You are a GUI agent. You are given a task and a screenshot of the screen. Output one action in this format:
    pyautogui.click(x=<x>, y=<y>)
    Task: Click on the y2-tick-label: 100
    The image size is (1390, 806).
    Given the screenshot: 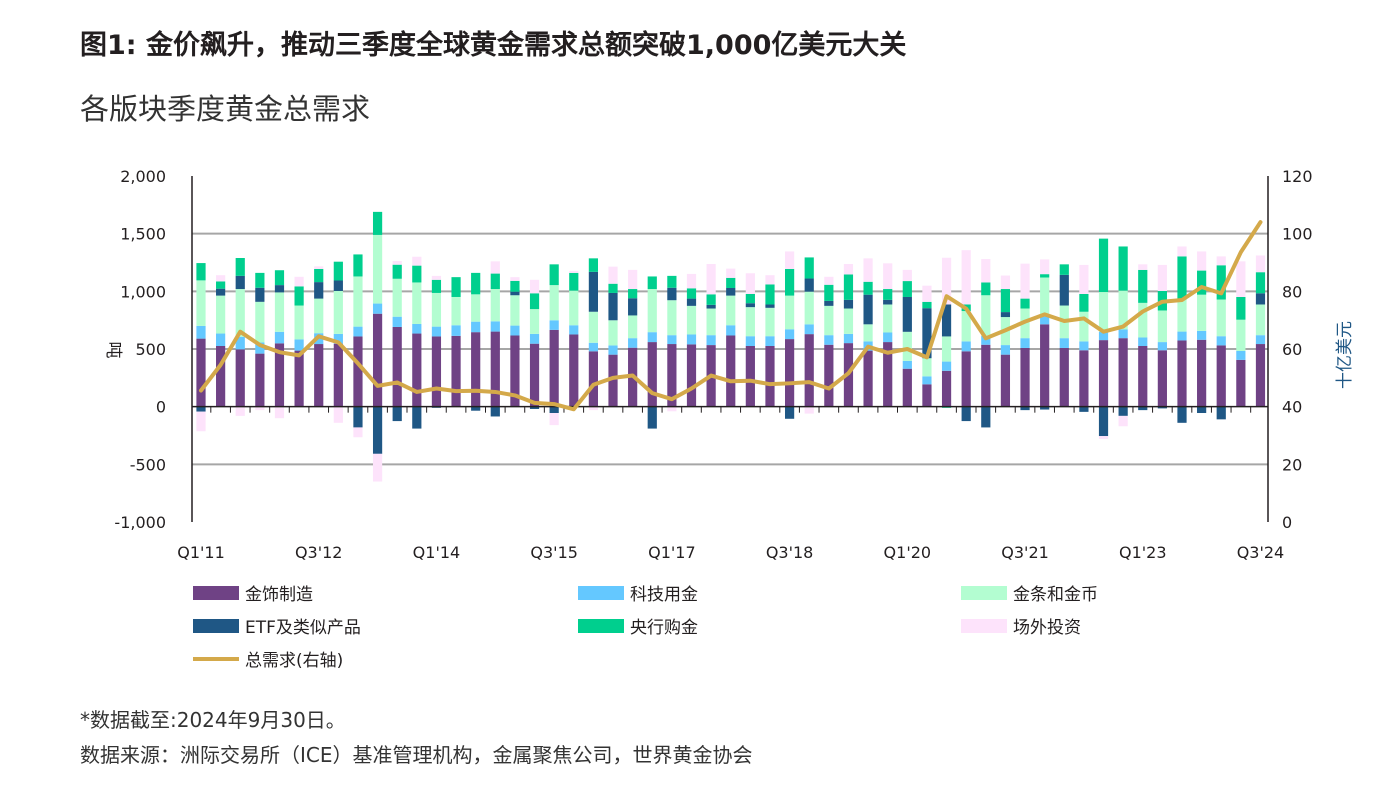 What is the action you would take?
    pyautogui.click(x=1297, y=234)
    